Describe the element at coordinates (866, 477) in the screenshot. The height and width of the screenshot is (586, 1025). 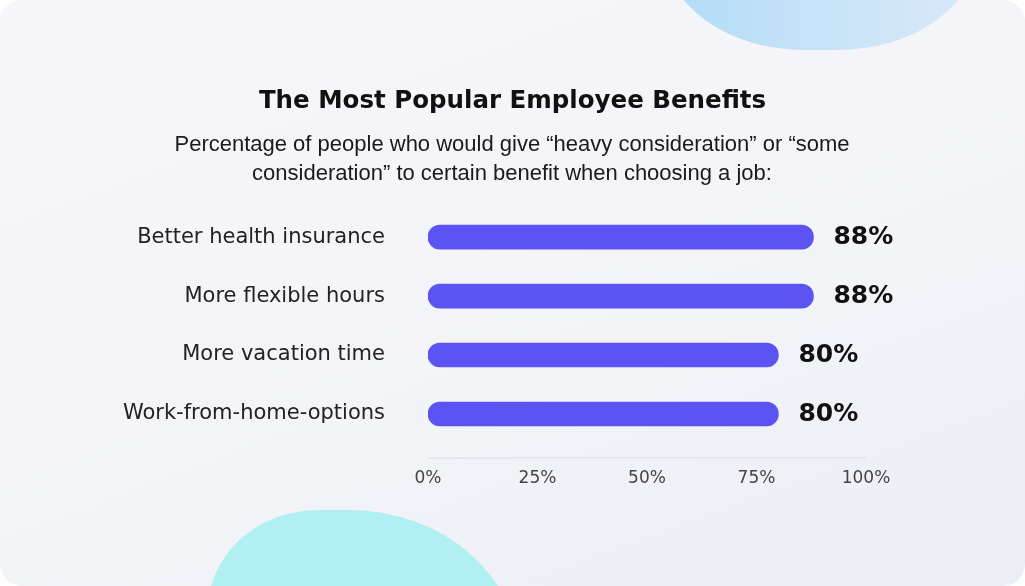
I see `x-tick-label: 100%` at that location.